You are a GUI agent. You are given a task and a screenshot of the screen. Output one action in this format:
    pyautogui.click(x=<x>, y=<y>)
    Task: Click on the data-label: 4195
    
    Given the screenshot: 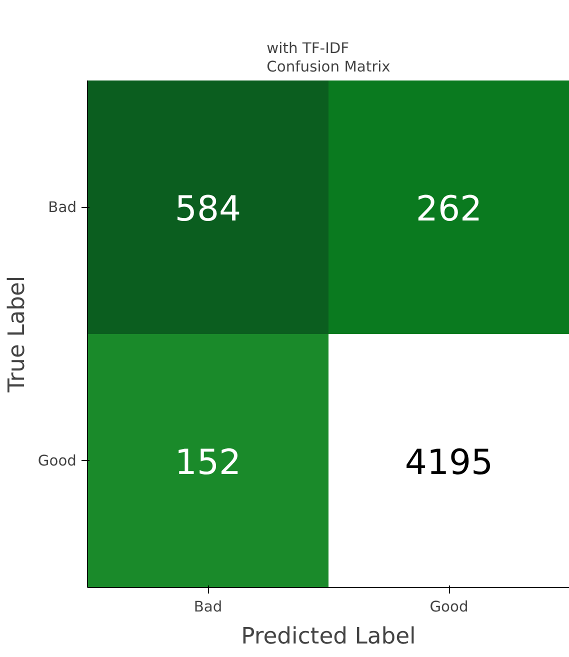 What is the action you would take?
    pyautogui.click(x=449, y=462)
    